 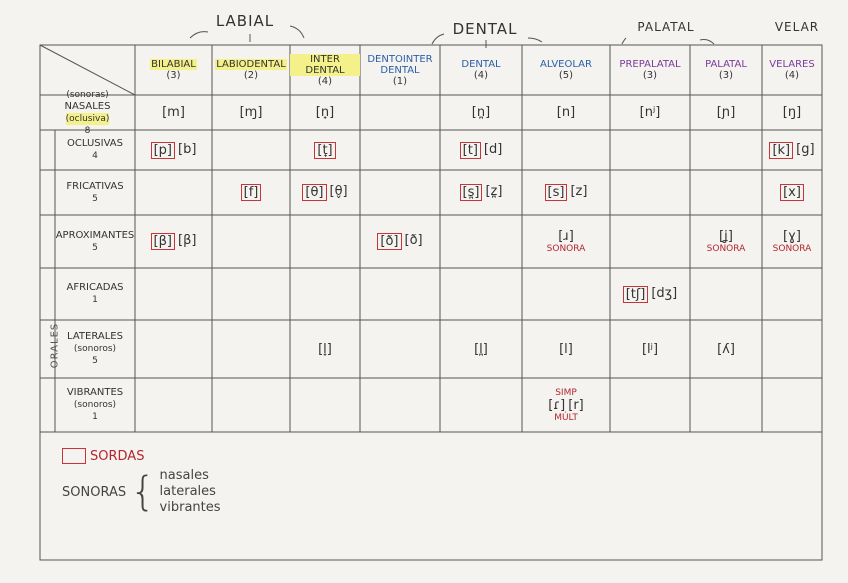 What do you see at coordinates (95, 150) in the screenshot?
I see `row-label: OCLUSIVAS 4` at bounding box center [95, 150].